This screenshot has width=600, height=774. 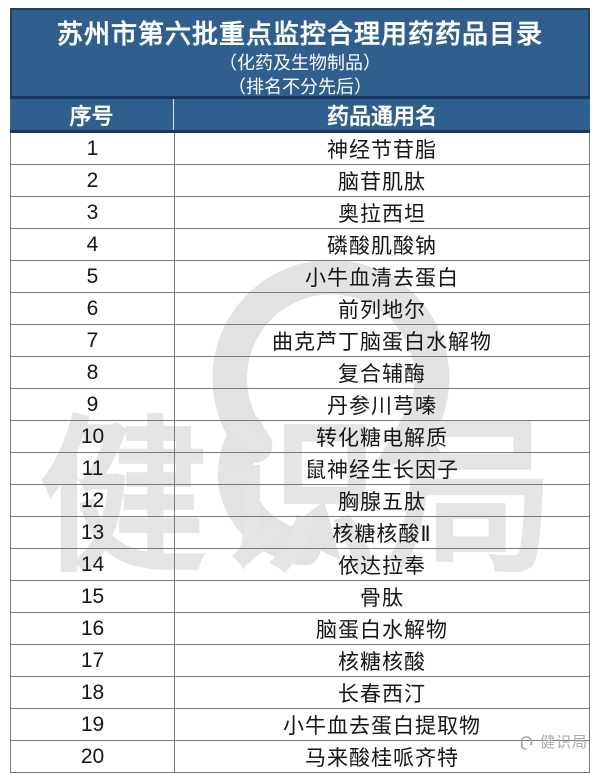 What do you see at coordinates (300, 405) in the screenshot?
I see `table-row: 9 丹参川芎嗪` at bounding box center [300, 405].